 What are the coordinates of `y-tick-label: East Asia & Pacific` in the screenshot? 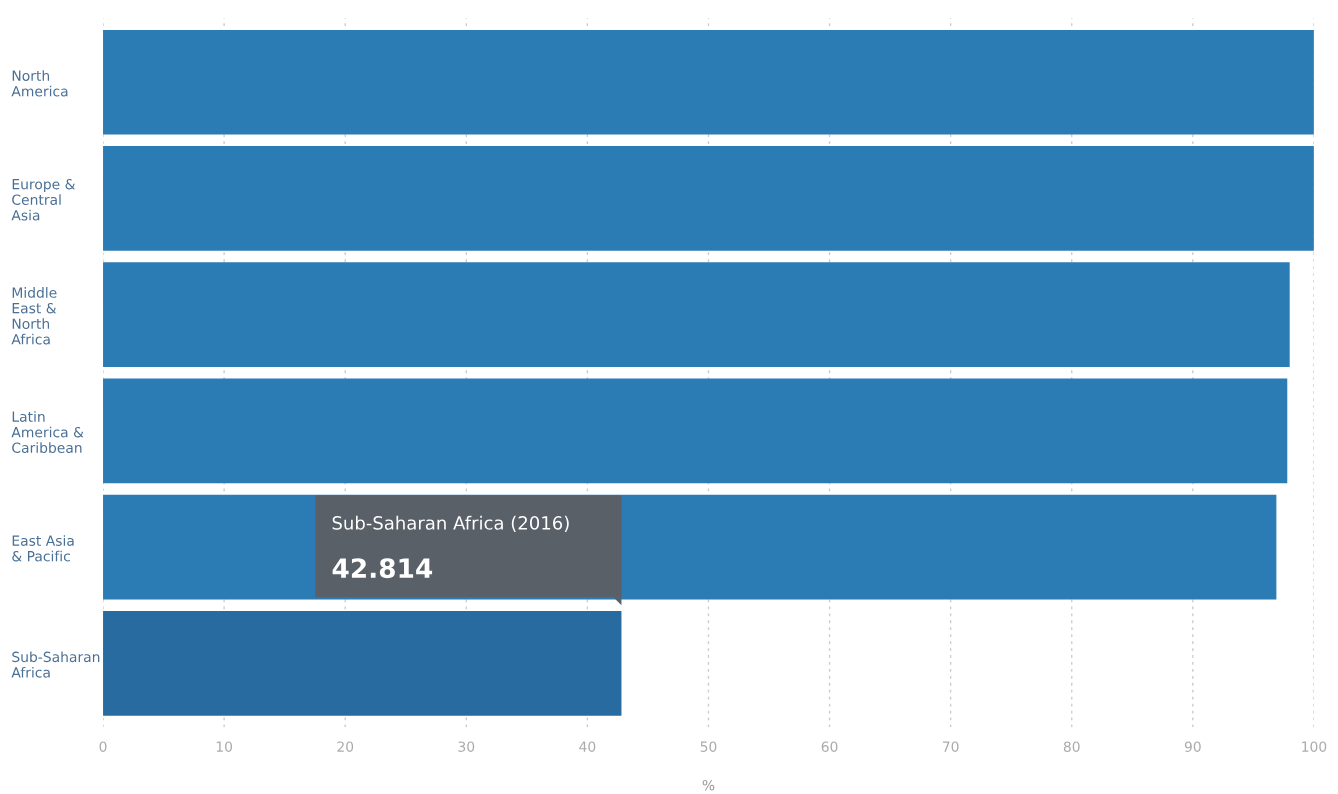 It's located at (43, 548).